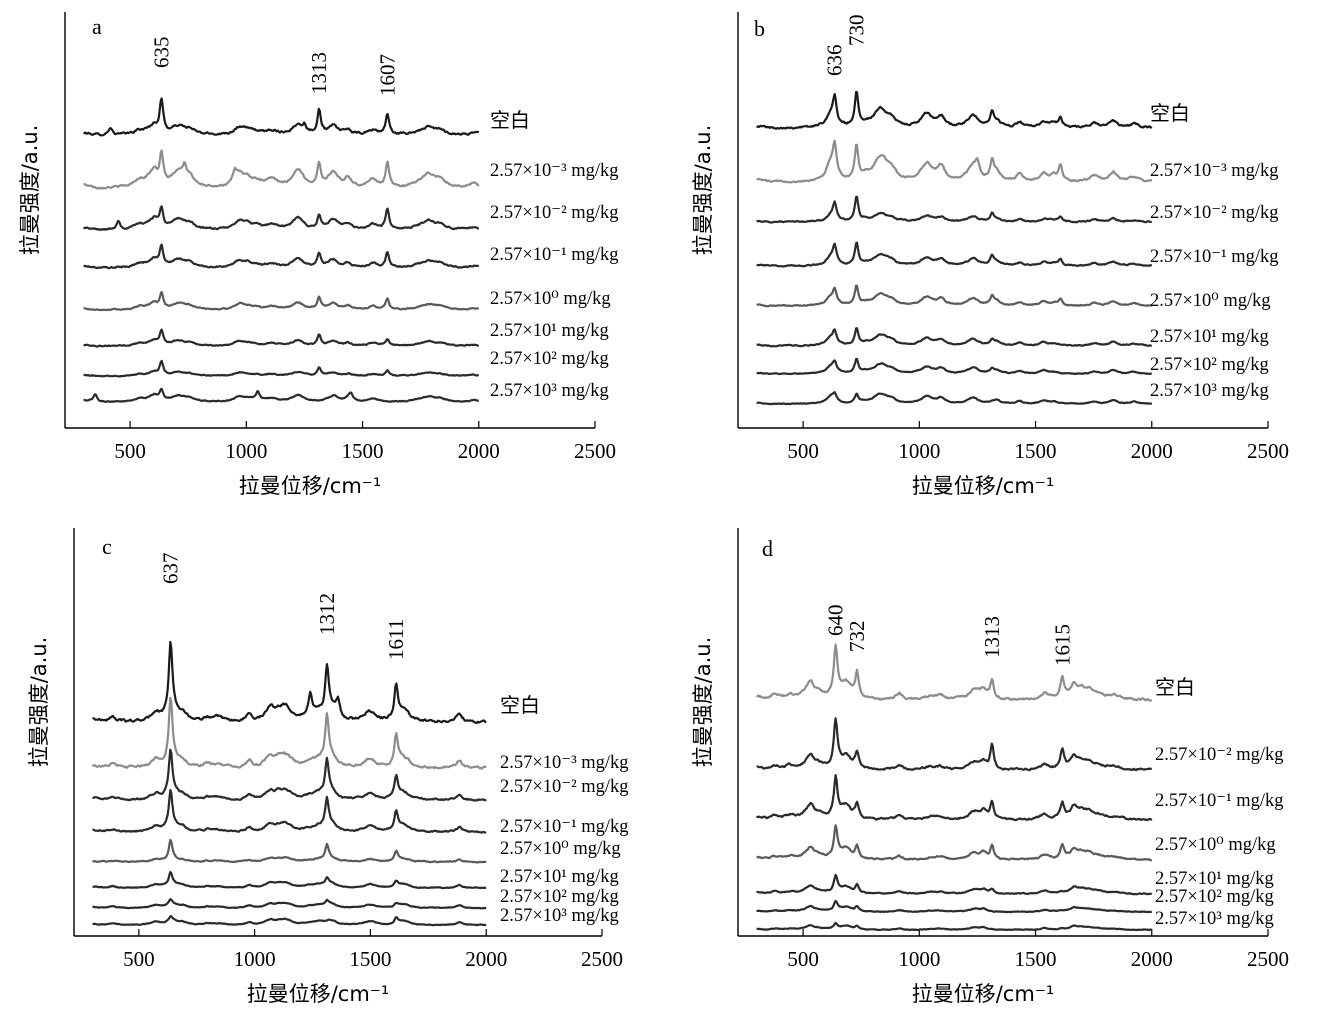  What do you see at coordinates (327, 614) in the screenshot?
I see `peak-label: 1312` at bounding box center [327, 614].